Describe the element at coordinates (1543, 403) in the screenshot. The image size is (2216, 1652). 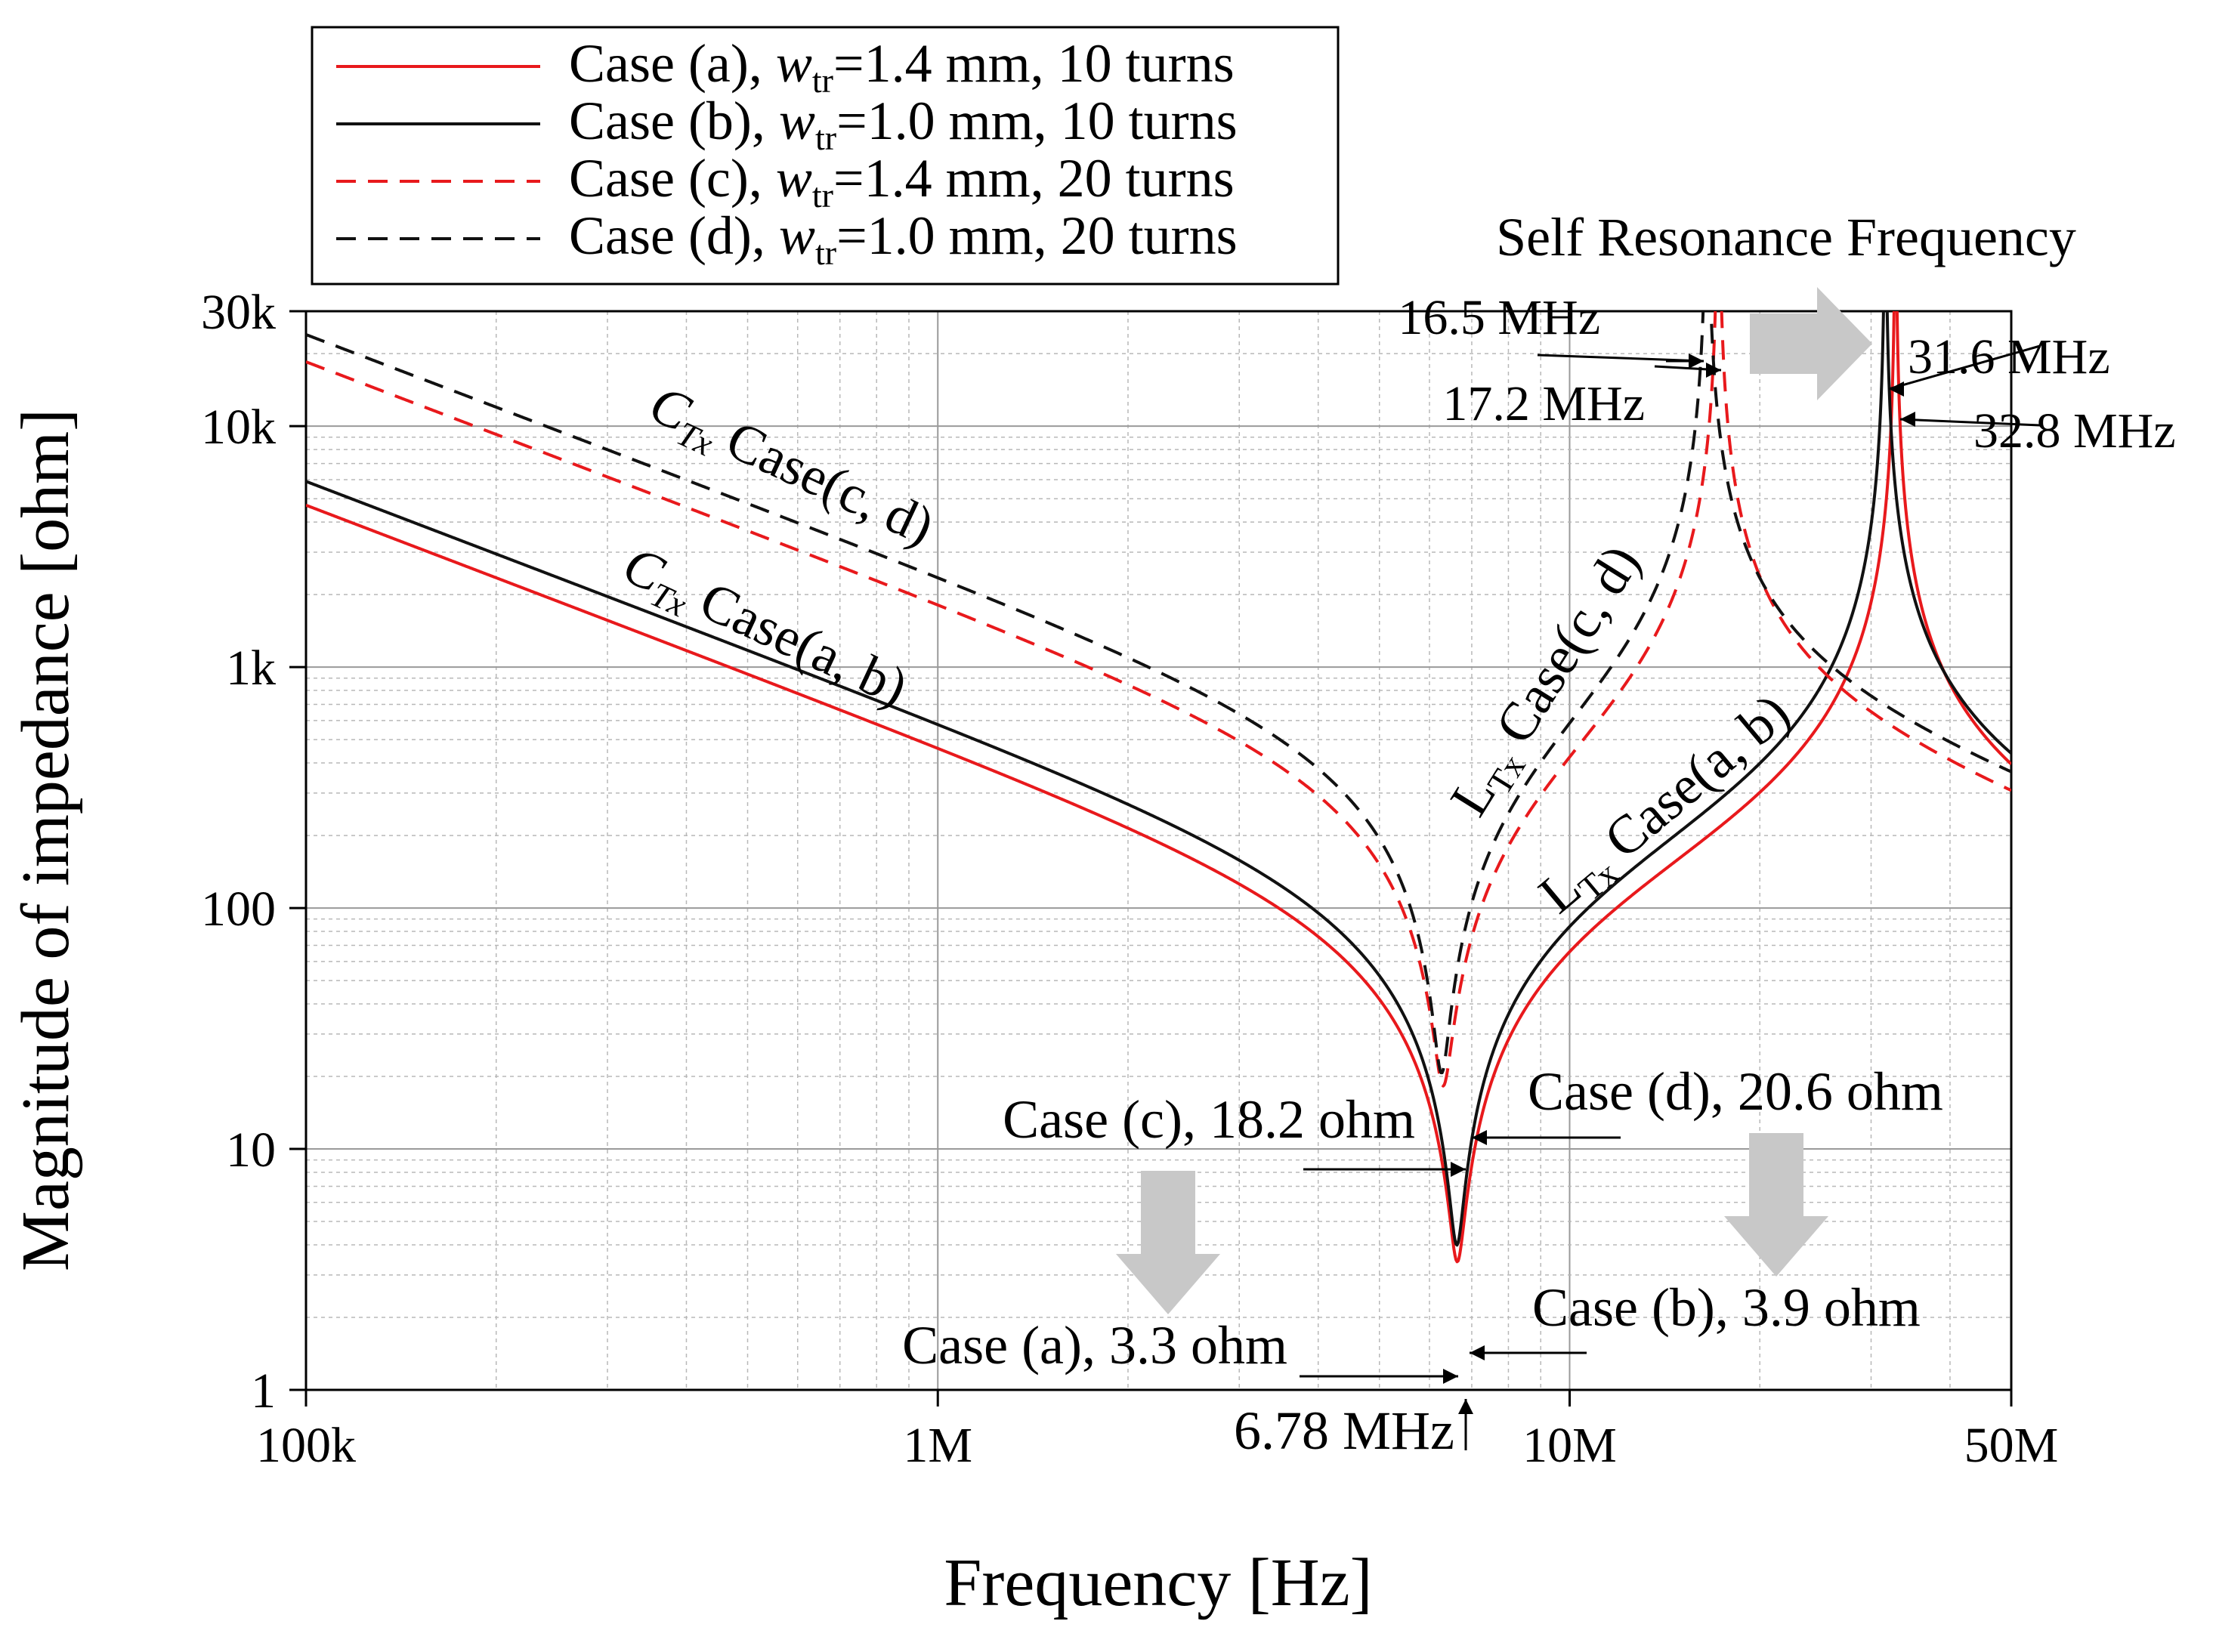
I see `srf-label-c: 17.2 MHz` at that location.